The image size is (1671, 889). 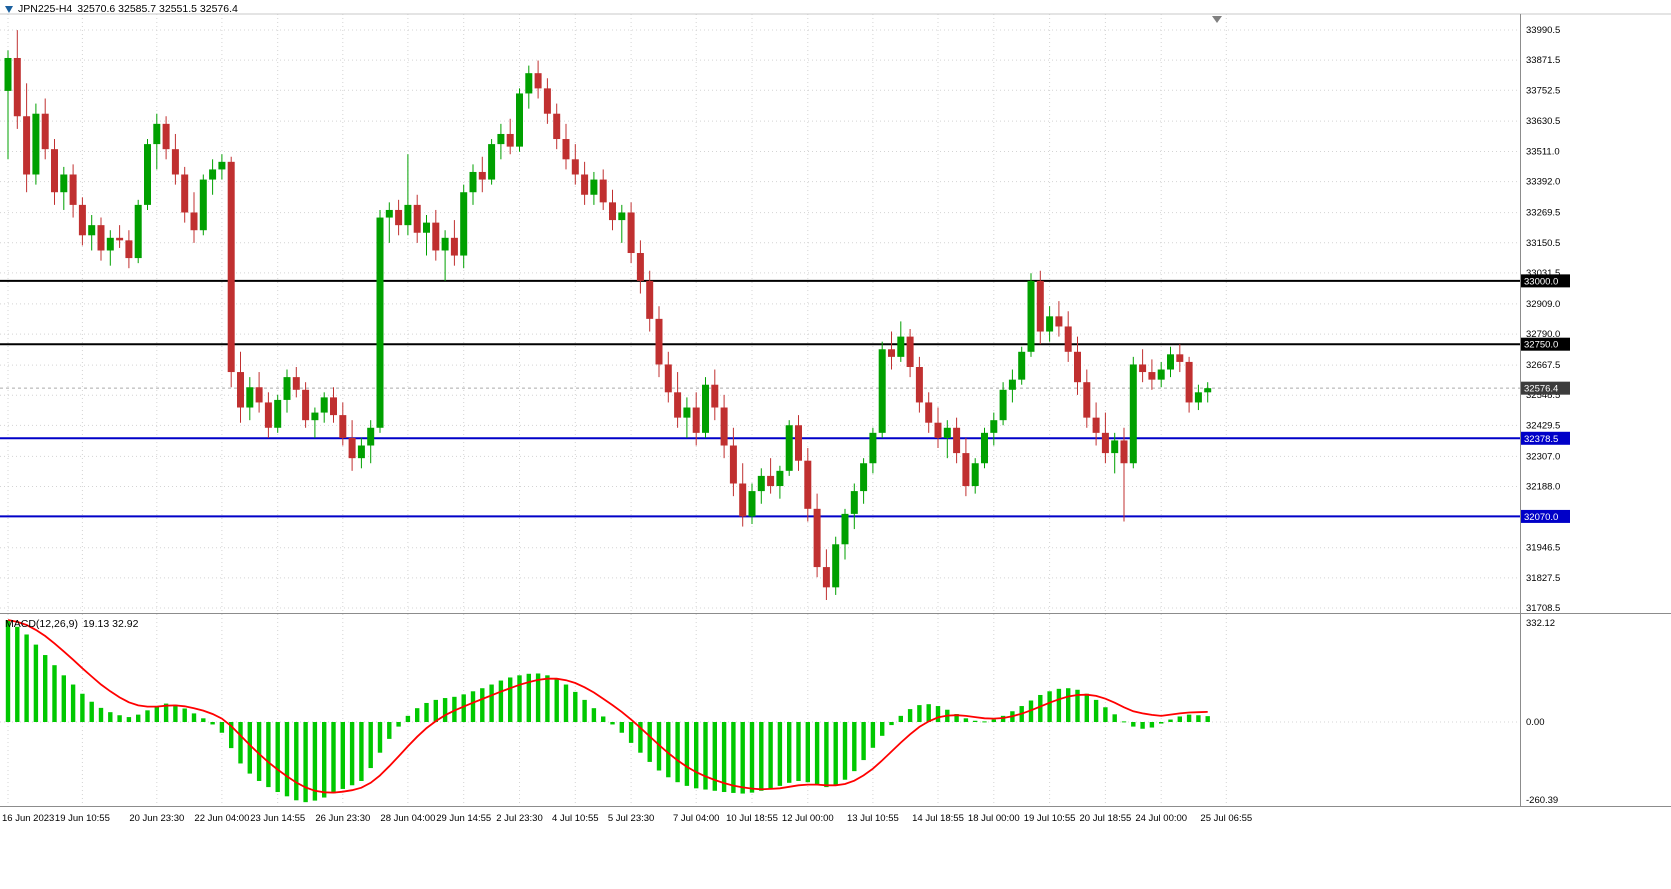 I want to click on macd-scale-label: 0.00, so click(x=1535, y=722).